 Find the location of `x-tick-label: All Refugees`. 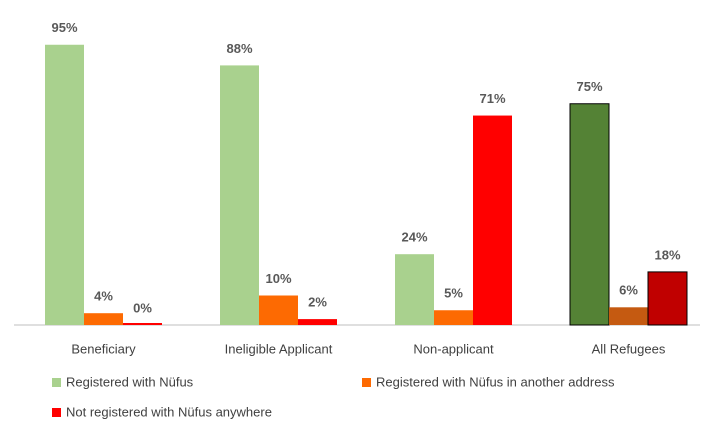

x-tick-label: All Refugees is located at coordinates (629, 348).